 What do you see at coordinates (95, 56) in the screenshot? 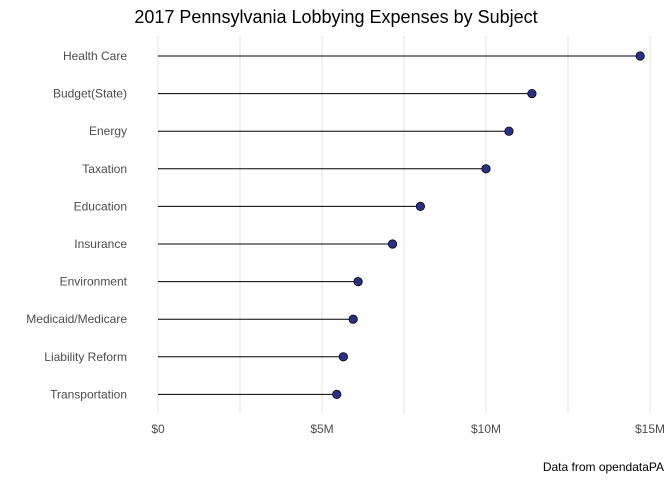
I see `category-label: Health Care` at bounding box center [95, 56].